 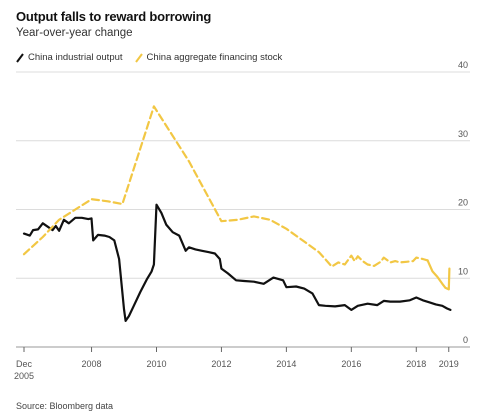 What do you see at coordinates (24, 376) in the screenshot?
I see `x-tick-label: 2005` at bounding box center [24, 376].